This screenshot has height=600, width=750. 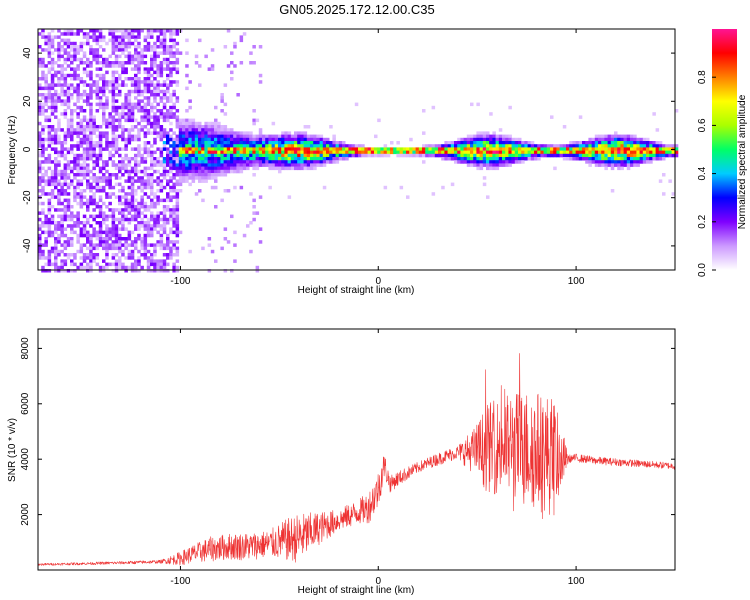 What do you see at coordinates (702, 77) in the screenshot?
I see `colorbar-tick-label: 0.8` at bounding box center [702, 77].